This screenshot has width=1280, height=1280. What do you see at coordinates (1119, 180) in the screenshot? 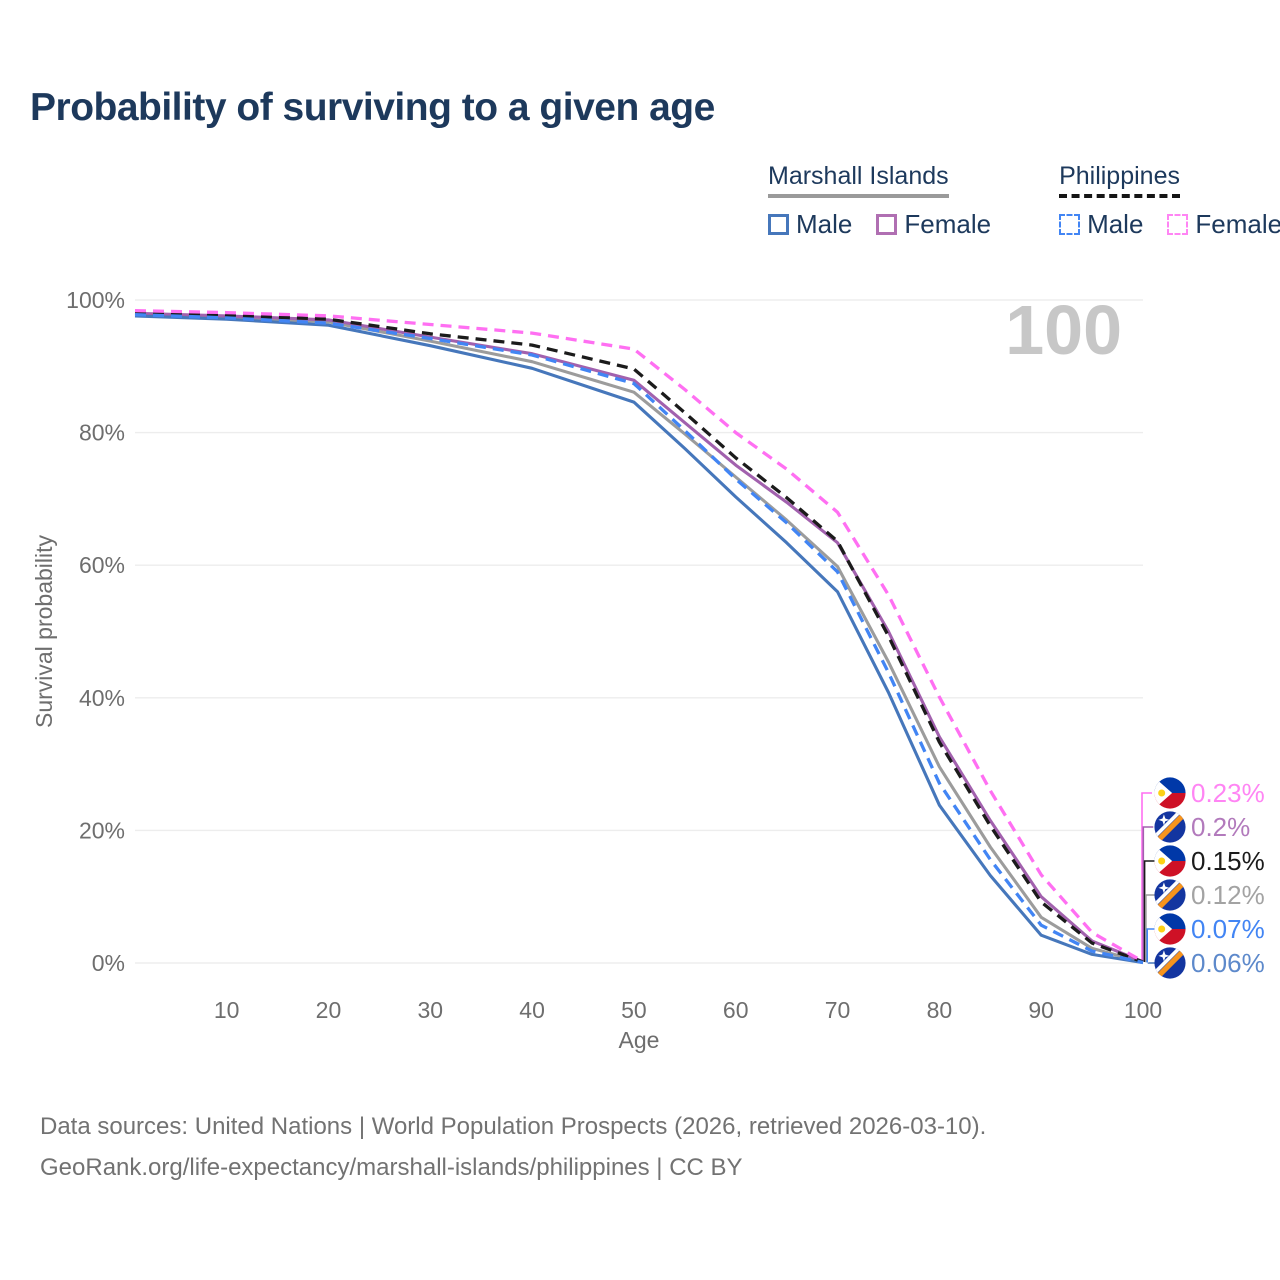
I see `legend-header-philippines: Philippines` at bounding box center [1119, 180].